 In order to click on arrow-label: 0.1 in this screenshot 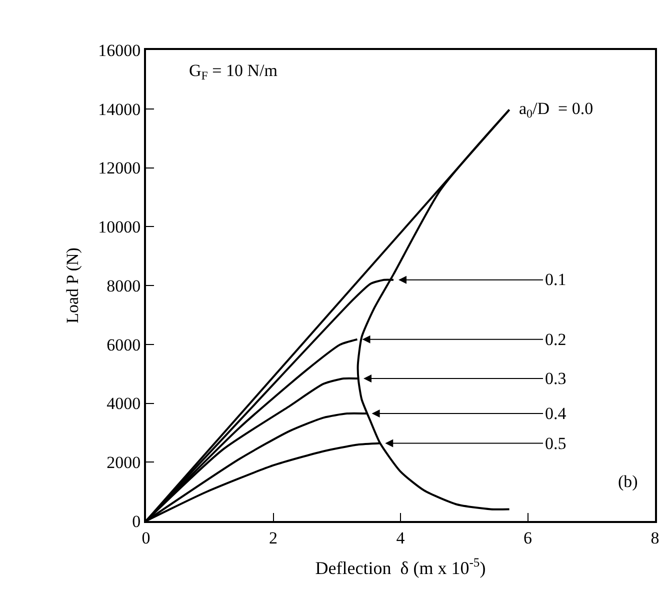, I will do `click(479, 279)`.